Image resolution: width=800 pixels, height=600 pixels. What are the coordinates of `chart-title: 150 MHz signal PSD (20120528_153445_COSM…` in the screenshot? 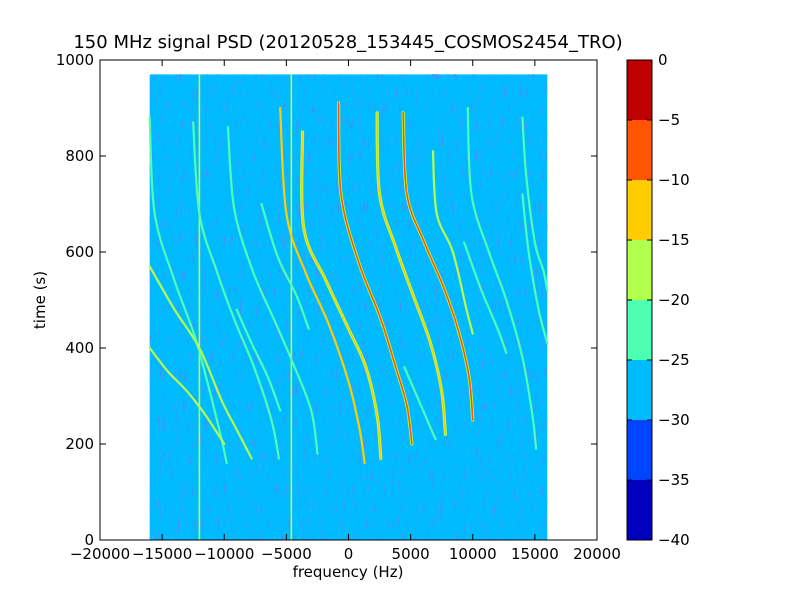 It's located at (347, 42).